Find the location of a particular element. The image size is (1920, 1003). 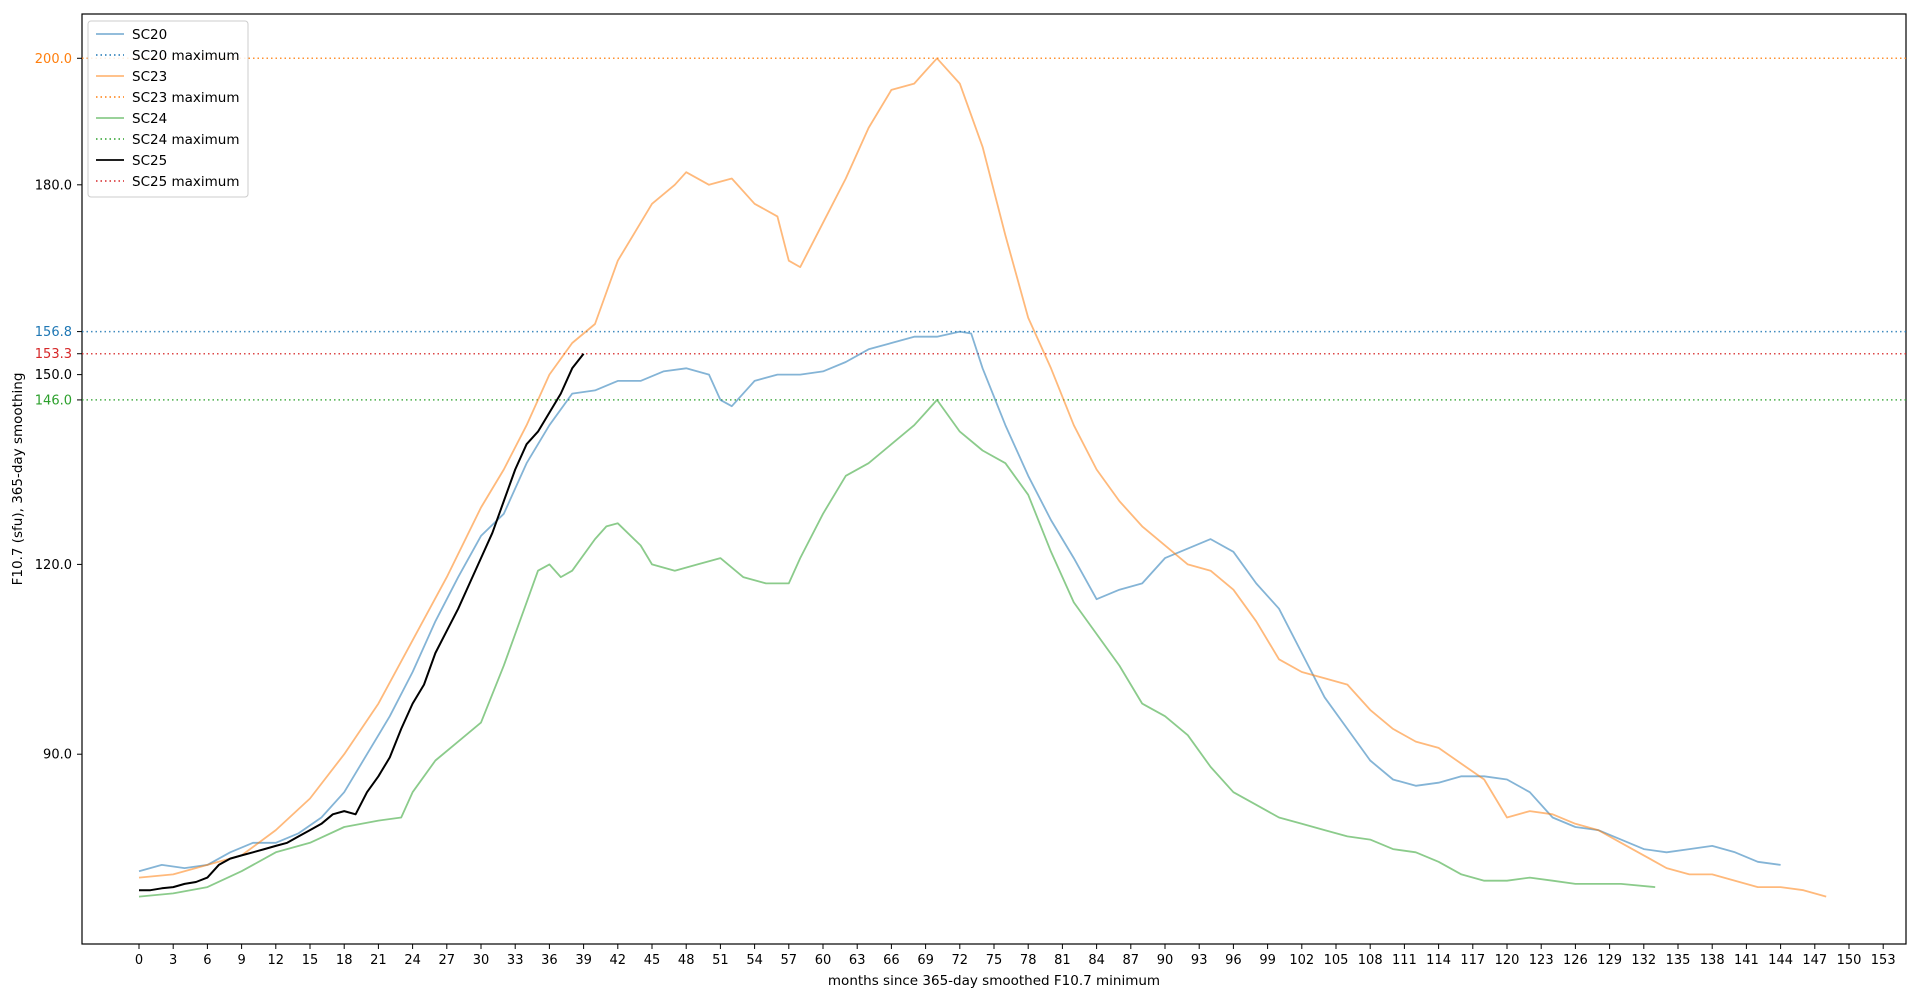

y-tick-label: 180.0 is located at coordinates (53, 185).